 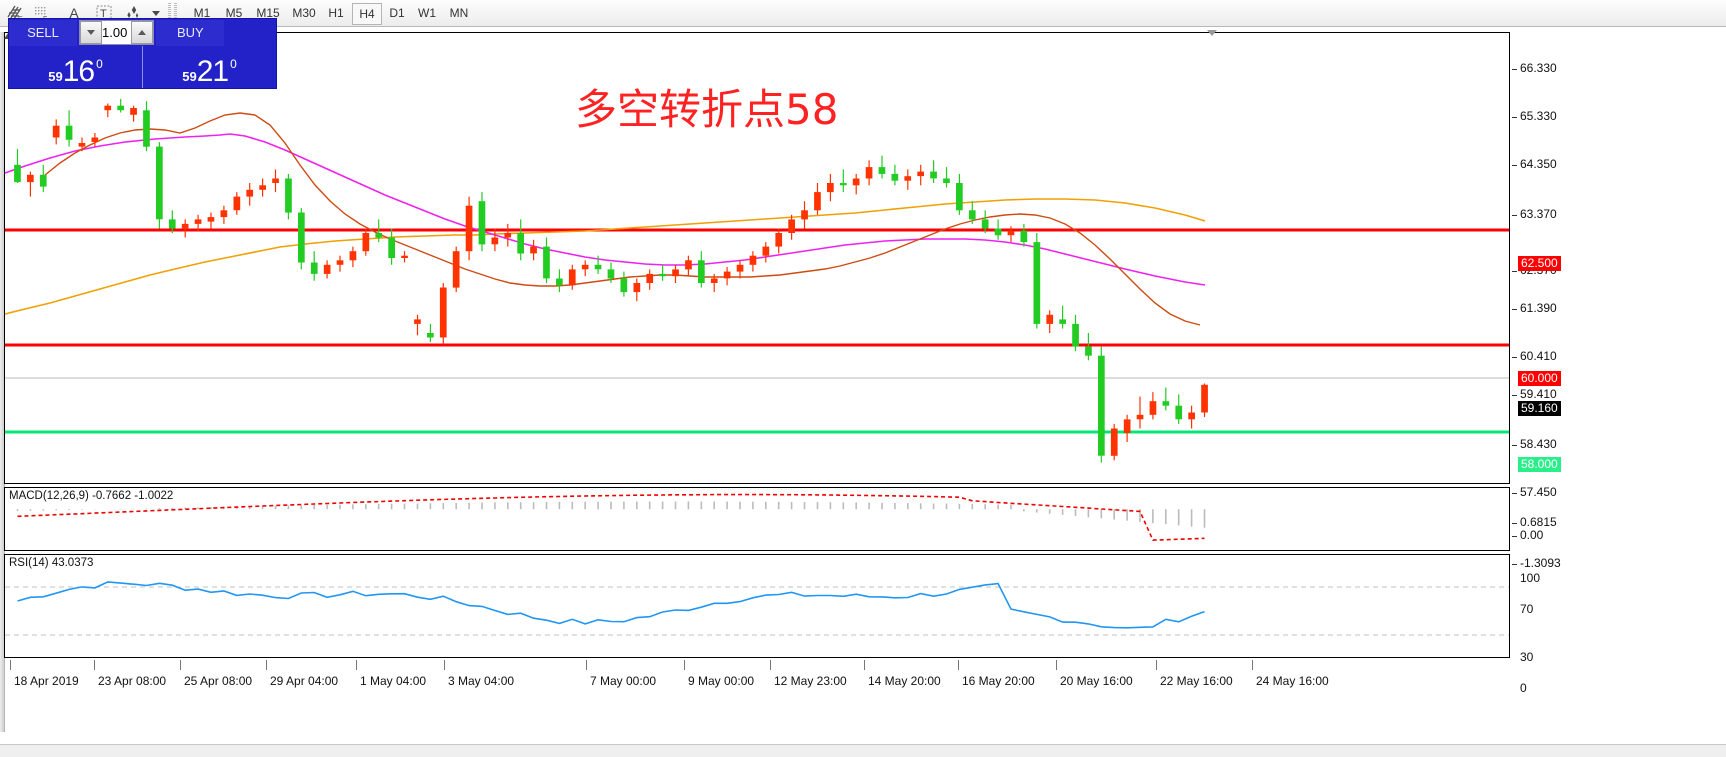 What do you see at coordinates (459, 13) in the screenshot?
I see `timeframe-mn: MN` at bounding box center [459, 13].